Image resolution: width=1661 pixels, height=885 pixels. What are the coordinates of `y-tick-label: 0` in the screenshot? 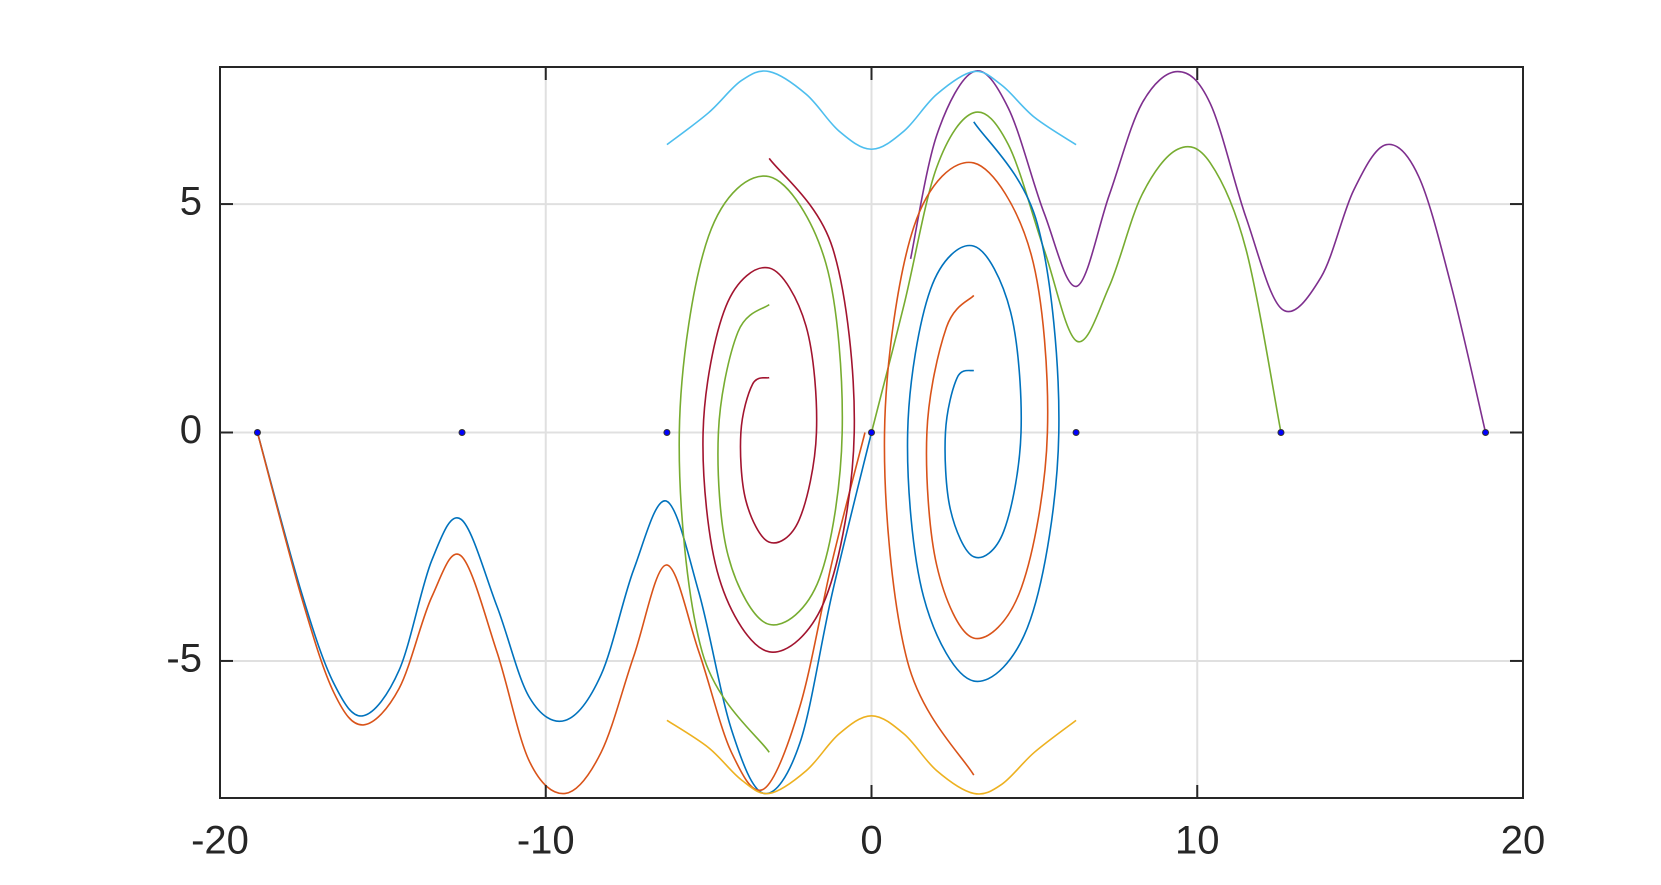 It's located at (191, 430).